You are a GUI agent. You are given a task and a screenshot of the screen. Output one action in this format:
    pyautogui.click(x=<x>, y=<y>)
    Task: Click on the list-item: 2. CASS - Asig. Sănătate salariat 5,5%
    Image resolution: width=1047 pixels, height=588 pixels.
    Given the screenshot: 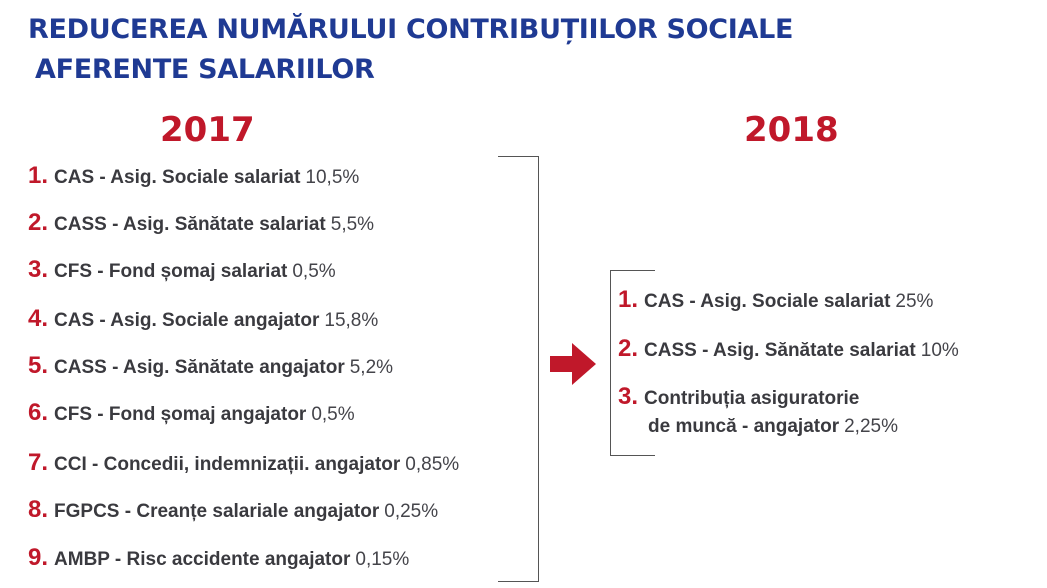 What is the action you would take?
    pyautogui.click(x=201, y=224)
    